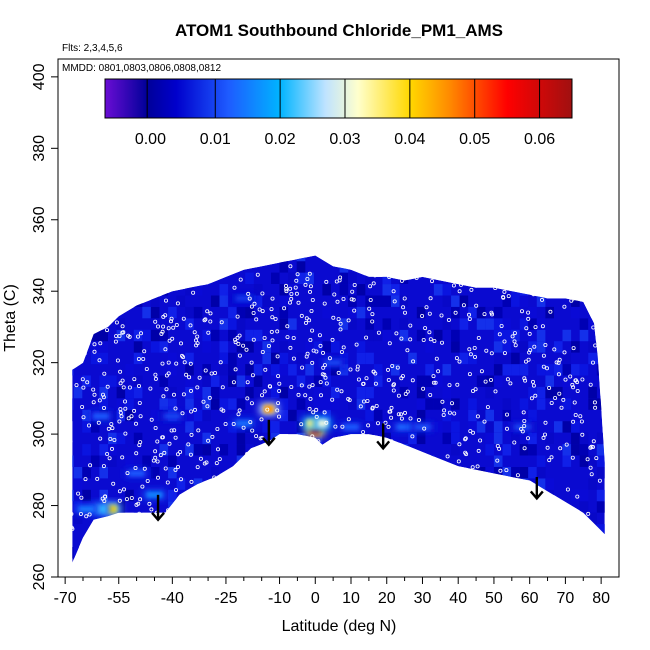  I want to click on colorbar-tick-label: 0.02, so click(280, 139).